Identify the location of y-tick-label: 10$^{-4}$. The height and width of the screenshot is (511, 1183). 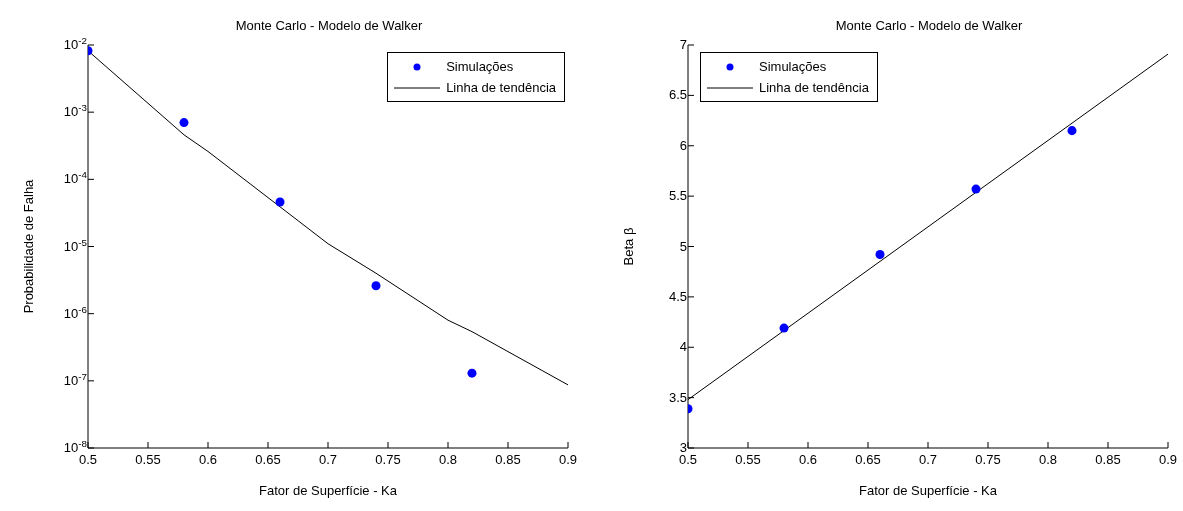
(75, 177).